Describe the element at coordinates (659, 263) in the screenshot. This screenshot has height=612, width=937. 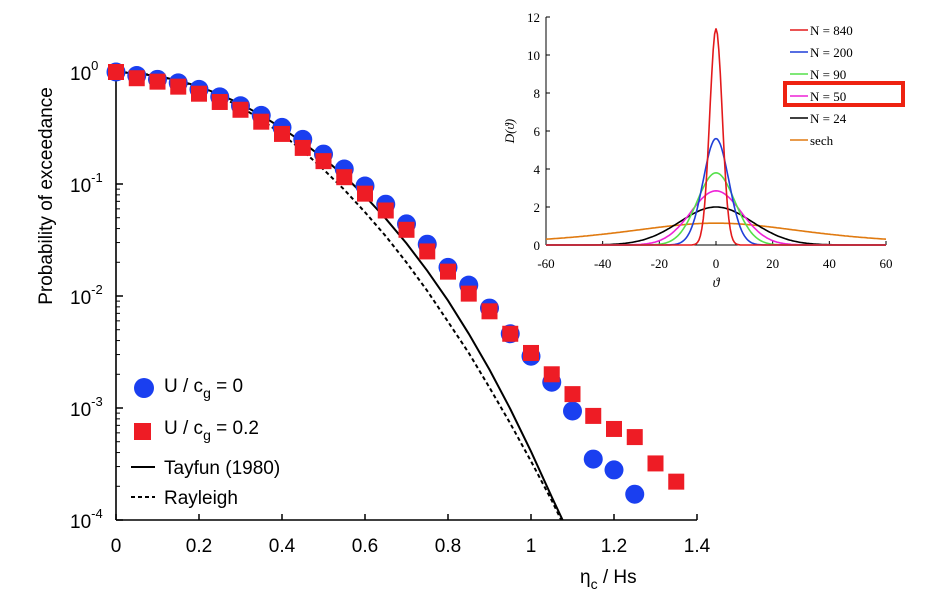
I see `inset-x-tick-label: -20` at that location.